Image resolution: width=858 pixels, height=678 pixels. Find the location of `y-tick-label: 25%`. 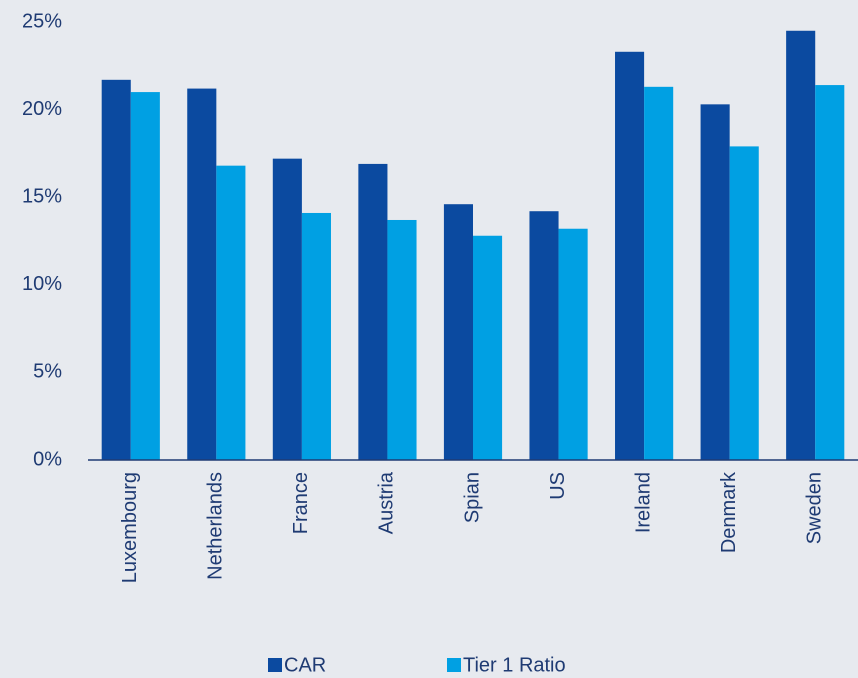

y-tick-label: 25% is located at coordinates (42, 21).